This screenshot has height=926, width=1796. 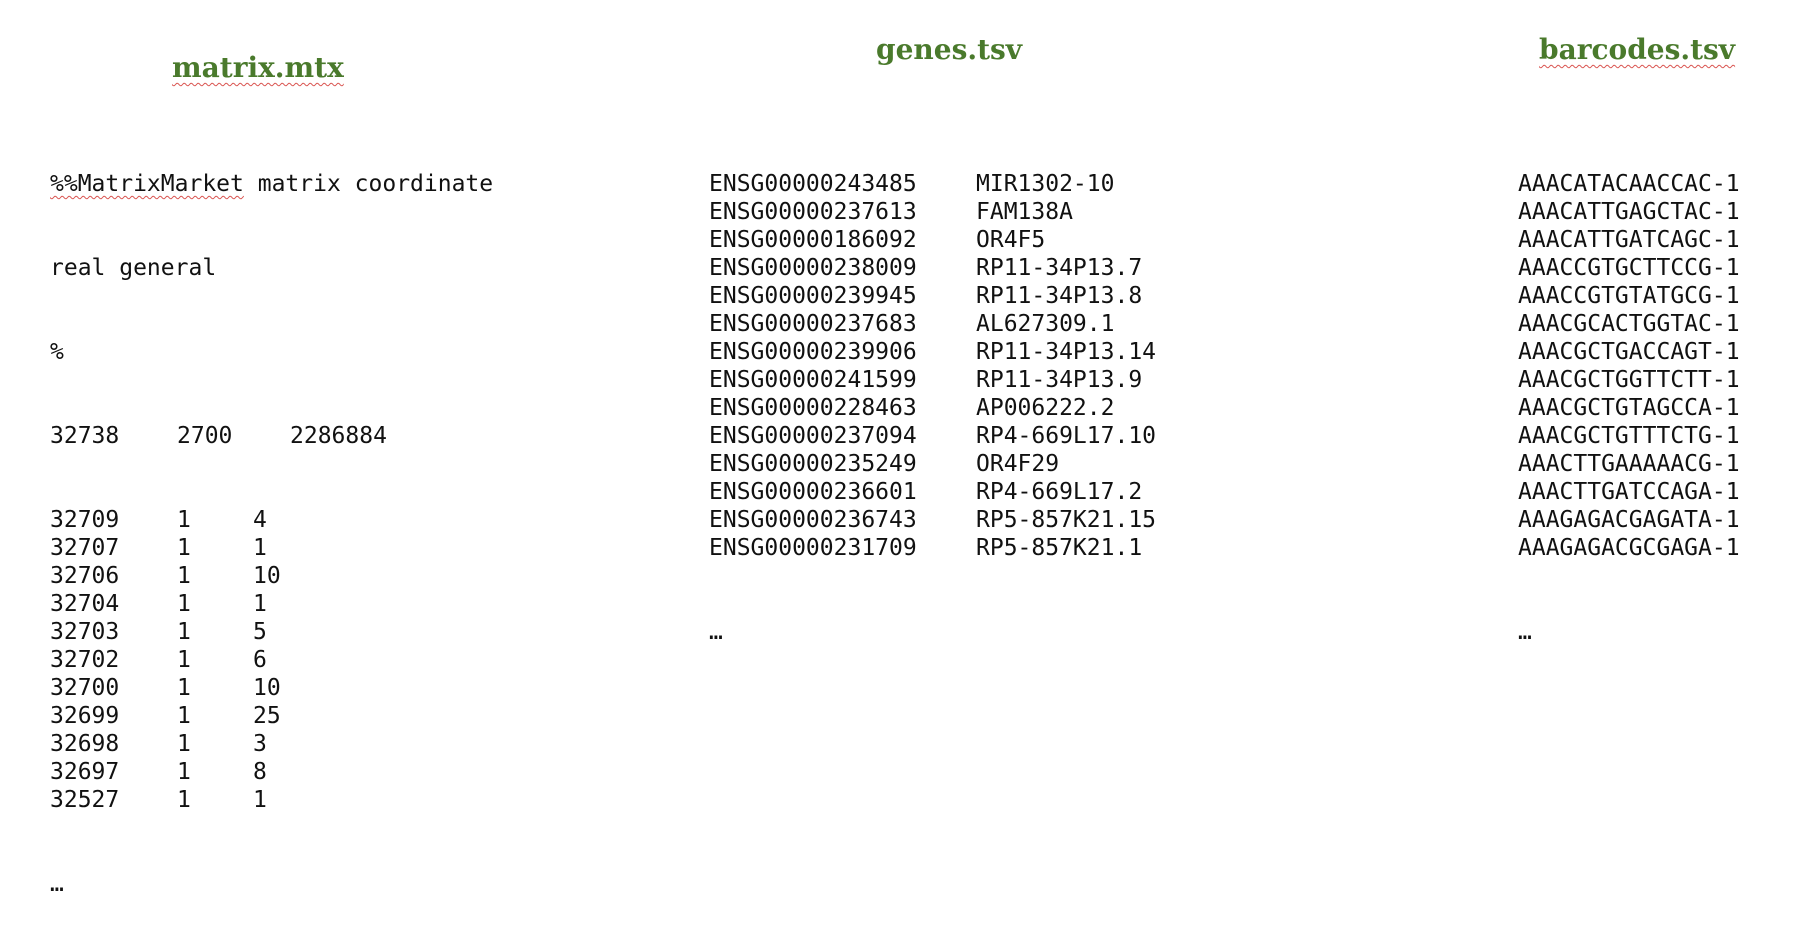 What do you see at coordinates (813, 296) in the screenshot?
I see `gene-id: ENSG00000239945` at bounding box center [813, 296].